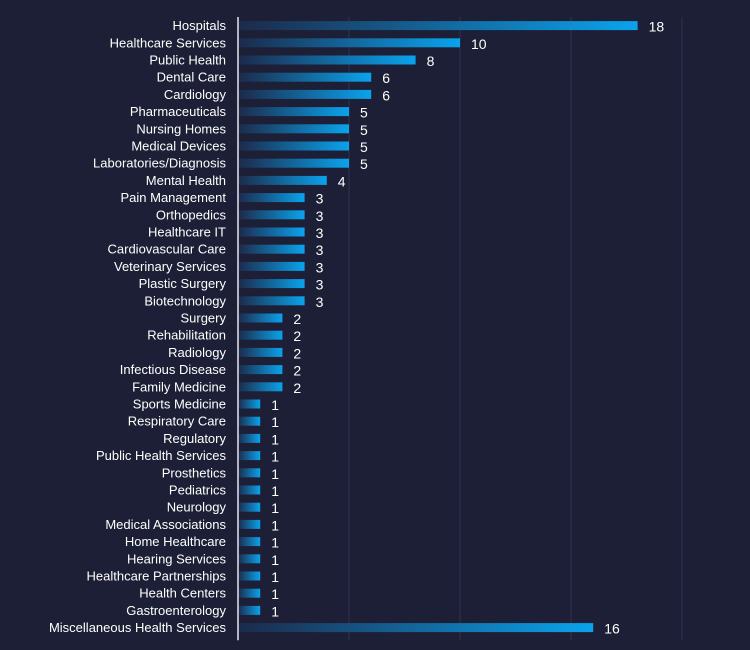 This screenshot has height=650, width=750. What do you see at coordinates (178, 111) in the screenshot?
I see `category-label: Pharmaceuticals` at bounding box center [178, 111].